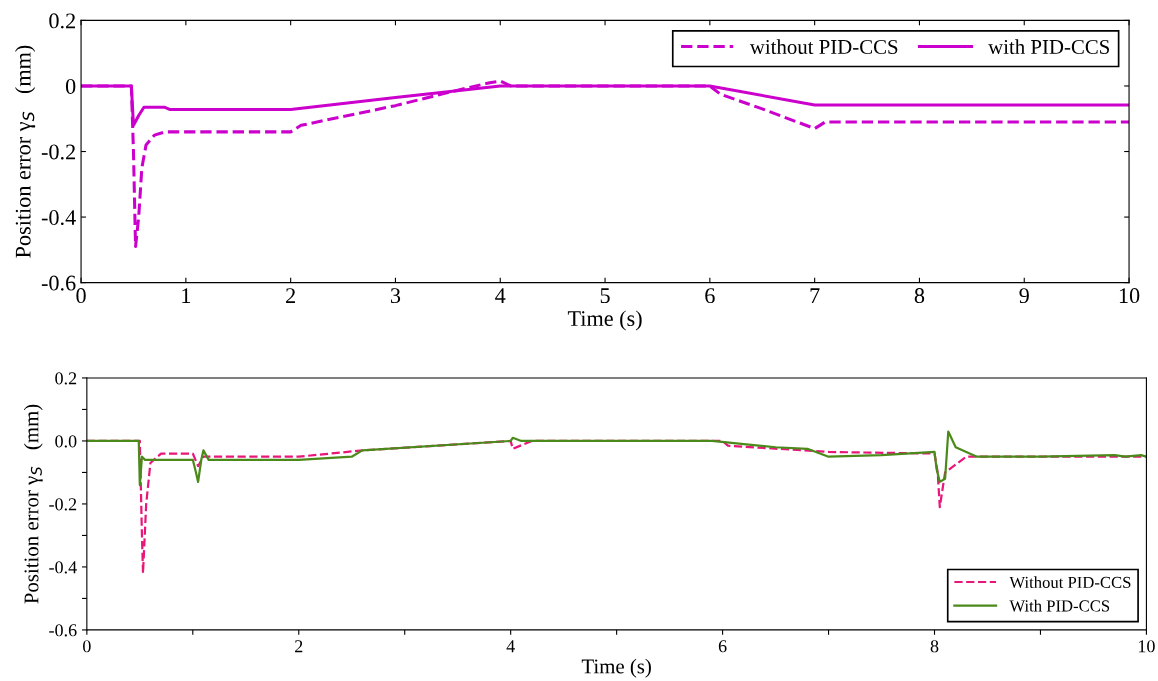 The image size is (1158, 681). Describe the element at coordinates (87, 646) in the screenshot. I see `x-tick-label: 0` at that location.